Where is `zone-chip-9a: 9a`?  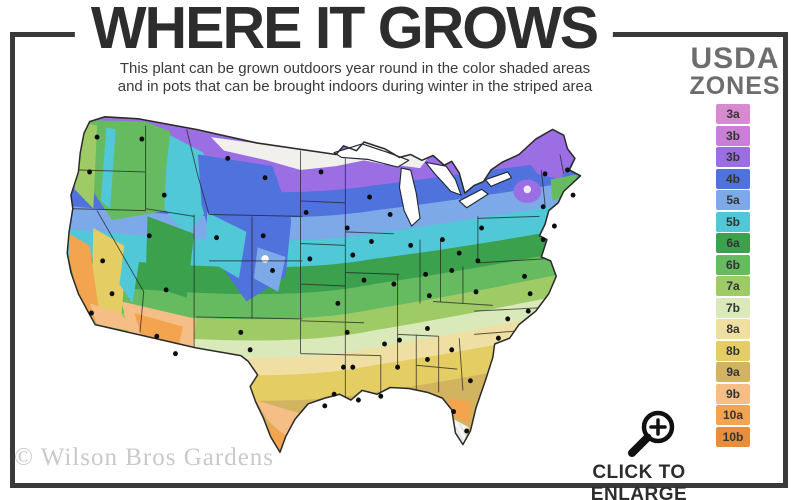 zone-chip-9a: 9a is located at coordinates (733, 372).